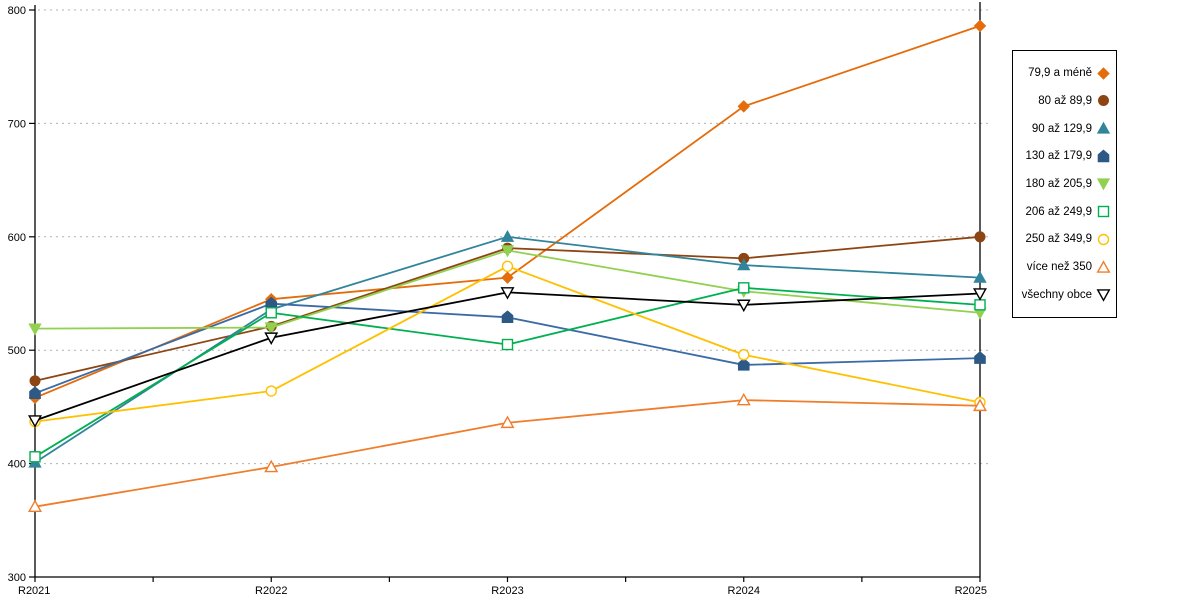  What do you see at coordinates (744, 591) in the screenshot?
I see `x-tick-label: R2024` at bounding box center [744, 591].